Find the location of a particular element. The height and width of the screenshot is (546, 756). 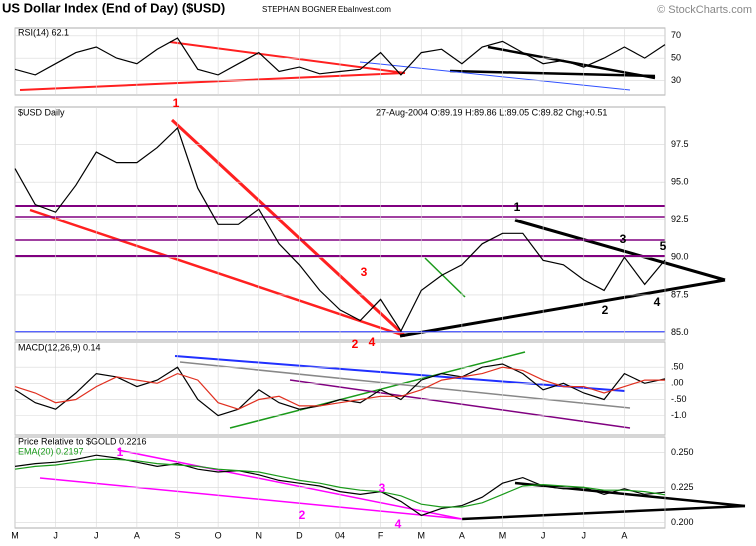

y-tick-label: 0.250 is located at coordinates (682, 452).